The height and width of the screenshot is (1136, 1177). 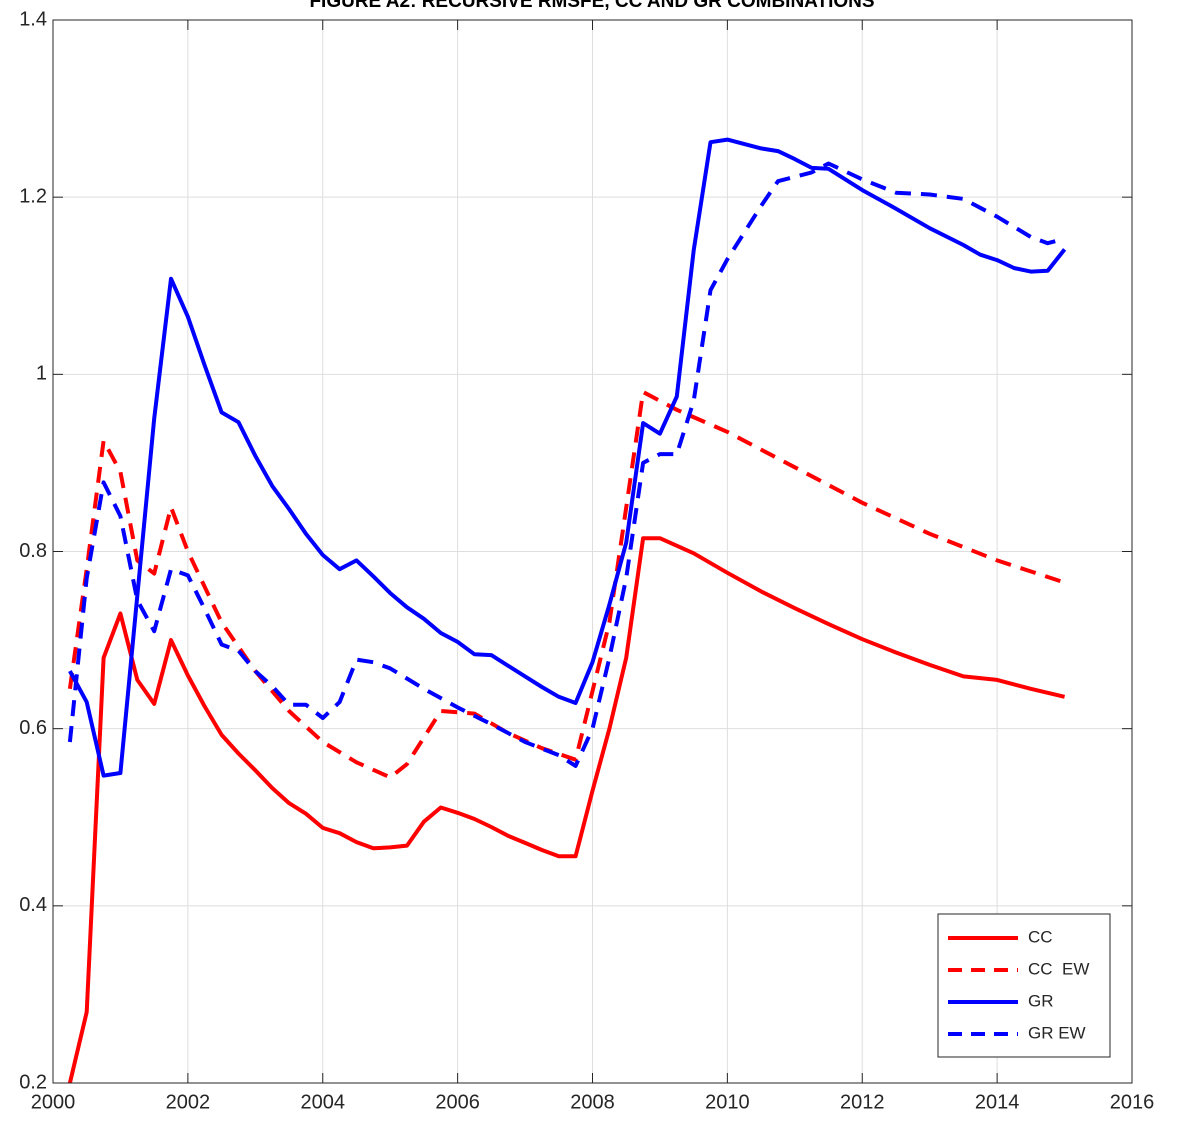 What do you see at coordinates (53, 1102) in the screenshot?
I see `x-tick-label: 2000` at bounding box center [53, 1102].